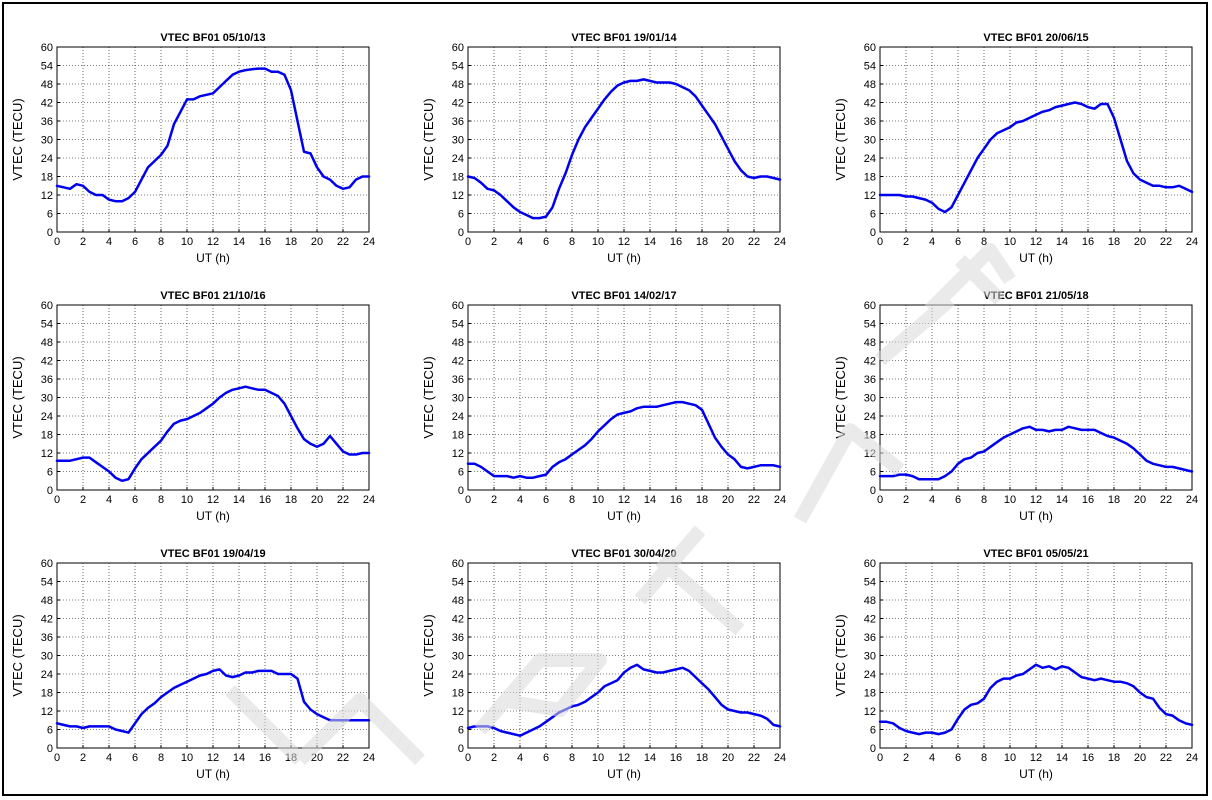 This screenshot has height=800, width=1212. Describe the element at coordinates (624, 38) in the screenshot. I see `chart-title: VTEC BF01 19/01/14` at that location.